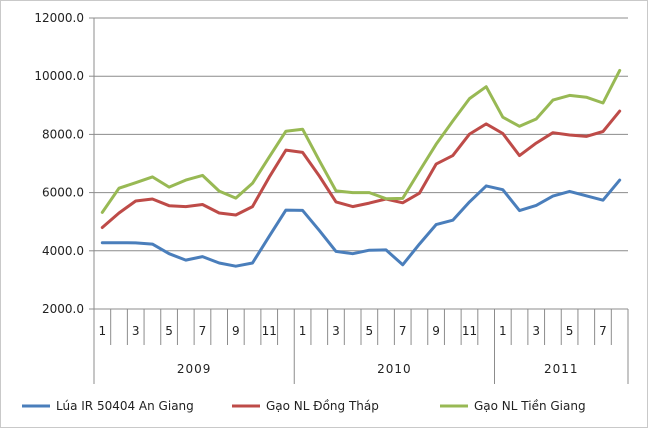 The height and width of the screenshot is (430, 650). What do you see at coordinates (59, 18) in the screenshot?
I see `y-tick-label: 12000.0` at bounding box center [59, 18].